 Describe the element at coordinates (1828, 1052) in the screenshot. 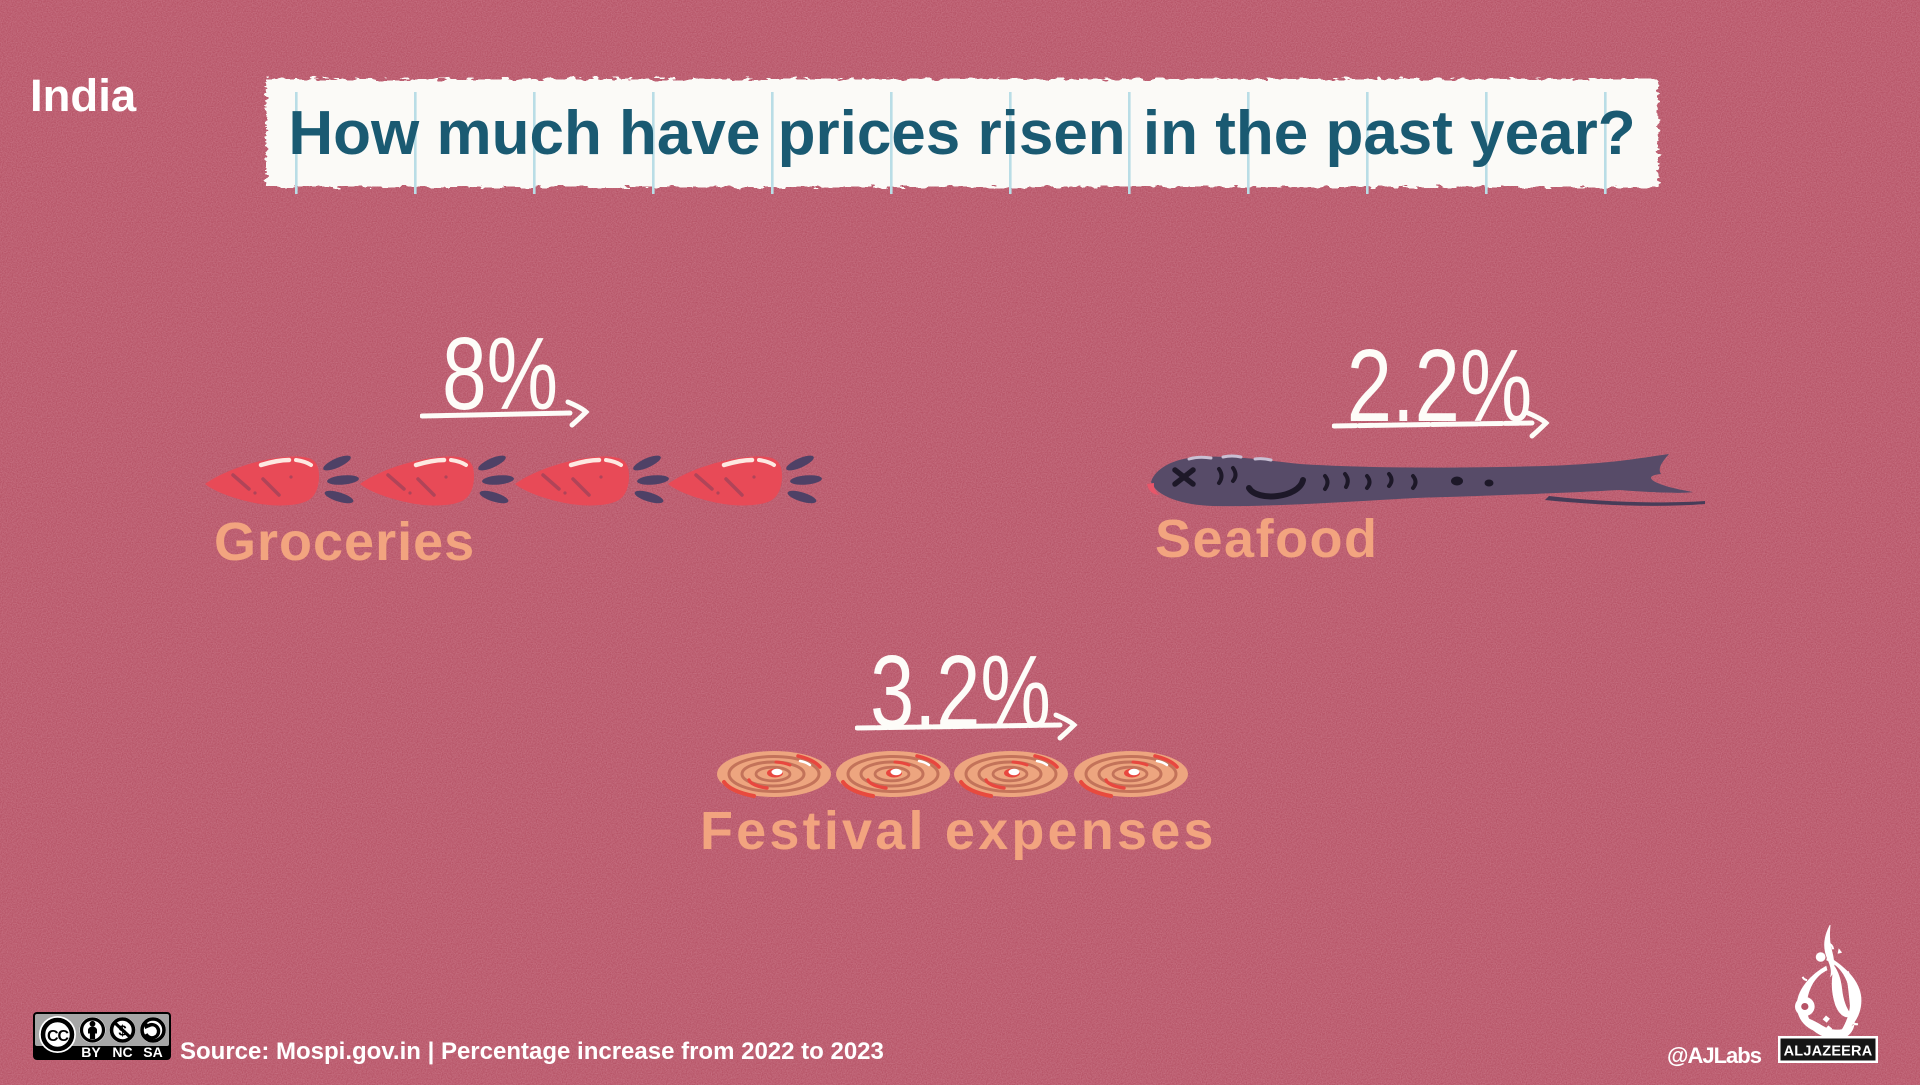

I see `svg-text: ALJAZEERA` at that location.